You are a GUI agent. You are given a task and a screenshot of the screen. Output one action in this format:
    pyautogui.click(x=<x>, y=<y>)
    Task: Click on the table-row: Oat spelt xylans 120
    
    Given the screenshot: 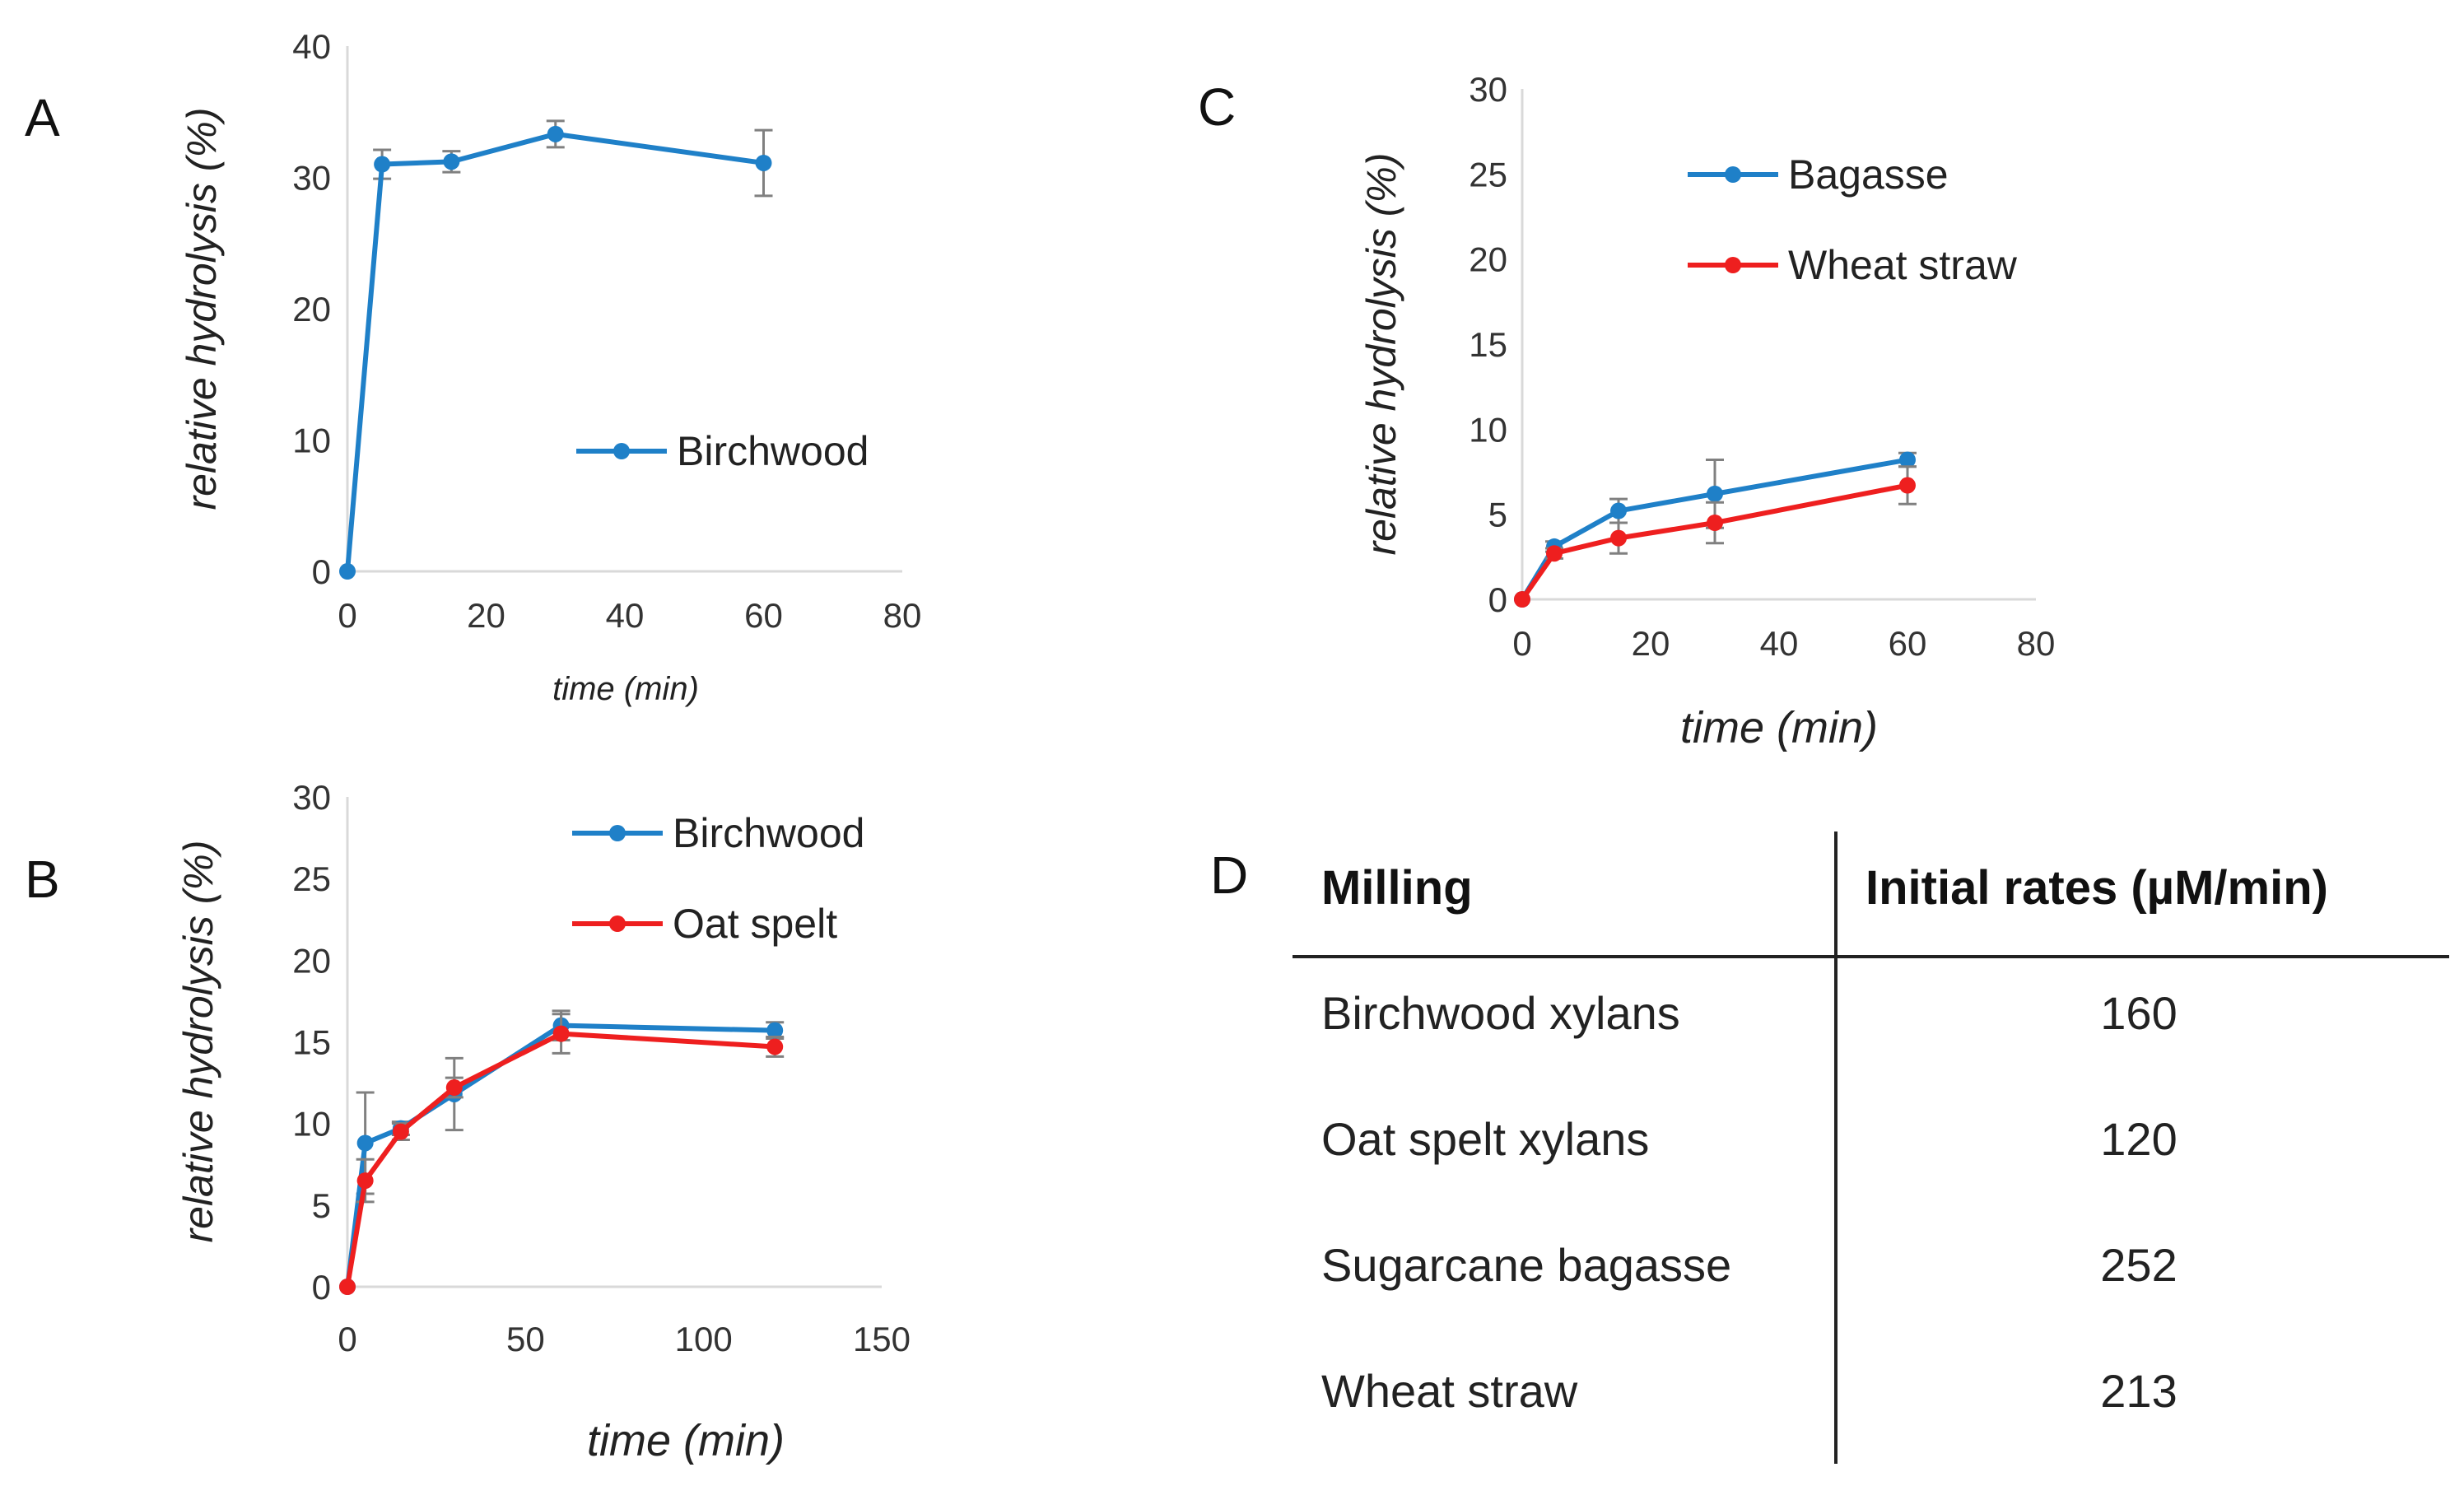 What is the action you would take?
    pyautogui.click(x=1750, y=1139)
    